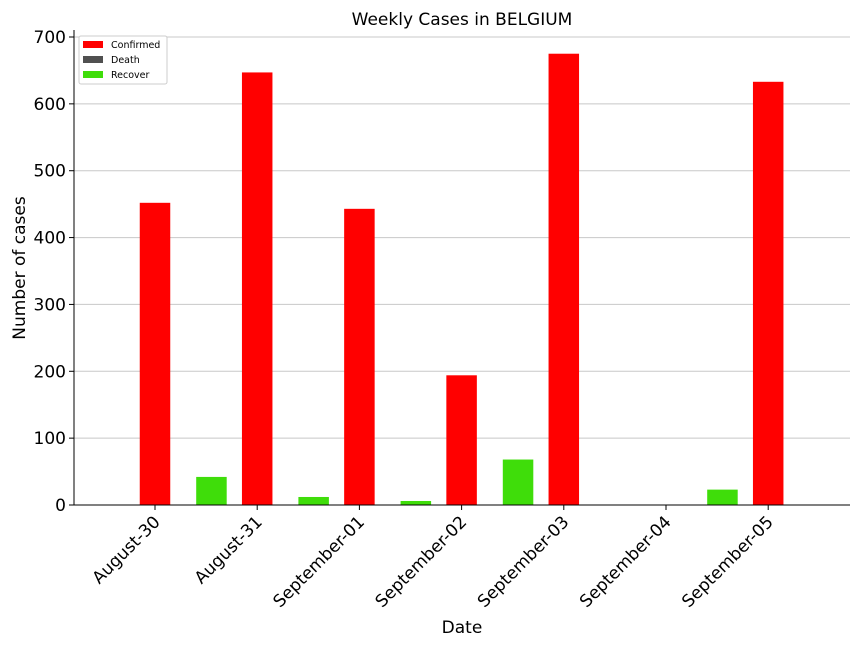 The height and width of the screenshot is (648, 864). I want to click on y-tick-label: 300, so click(50, 305).